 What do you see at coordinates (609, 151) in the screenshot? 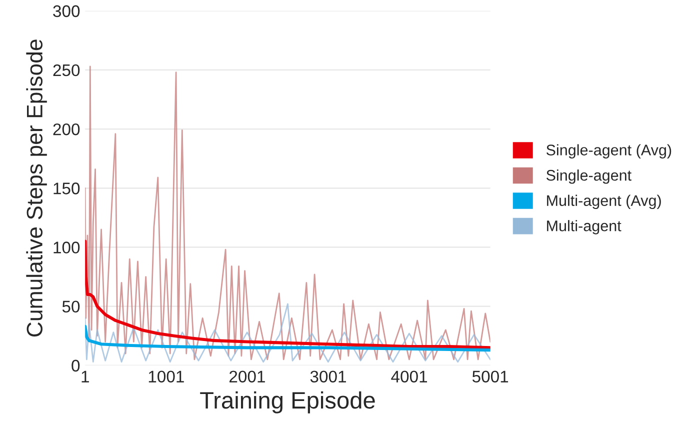
I see `legend-label: Single-agent (Avg)` at bounding box center [609, 151].